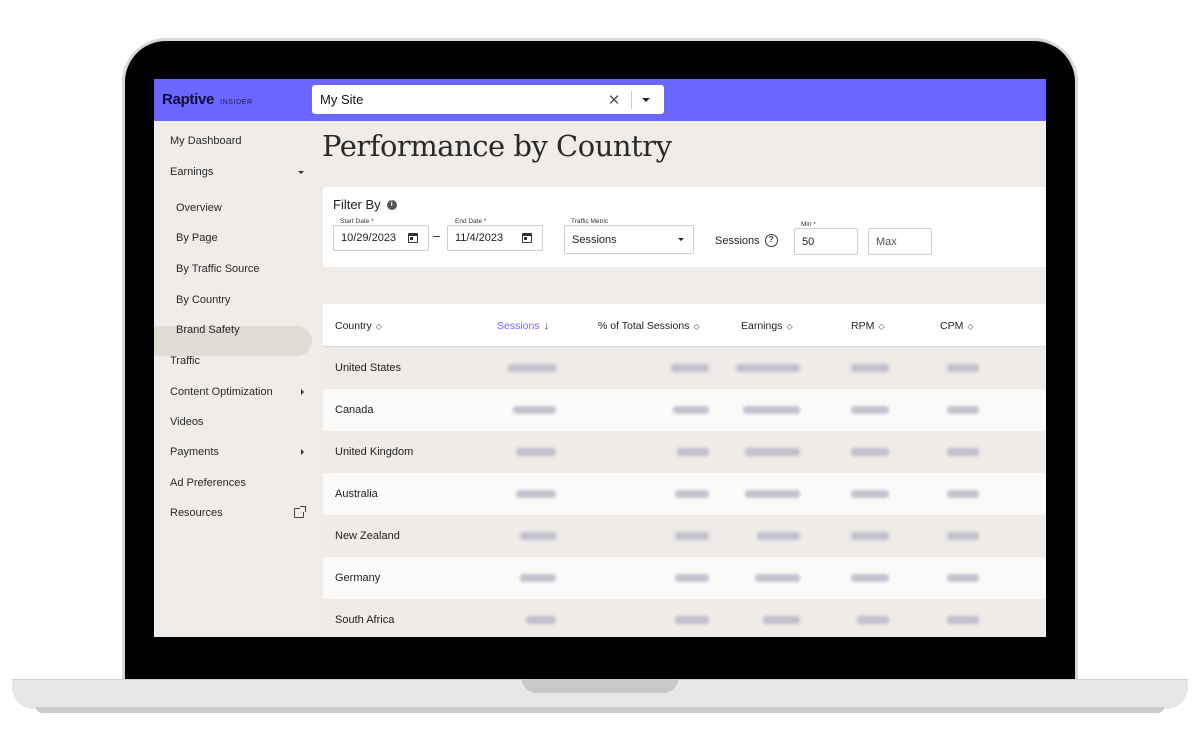 This screenshot has height=750, width=1200. What do you see at coordinates (194, 452) in the screenshot?
I see `sidebar-item-label: Payments` at bounding box center [194, 452].